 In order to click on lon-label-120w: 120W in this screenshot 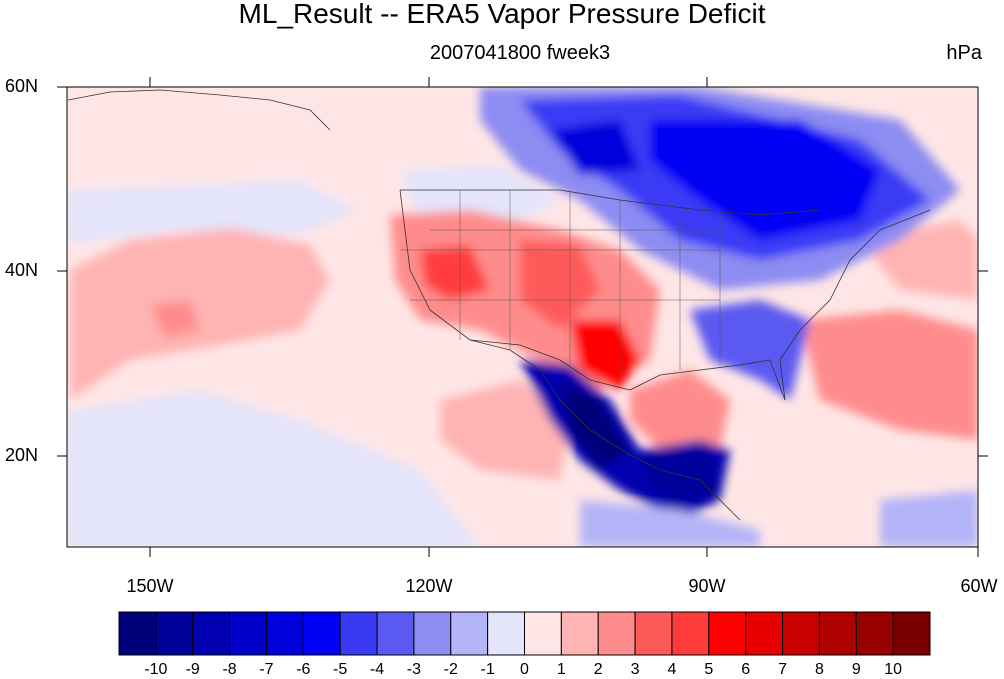, I will do `click(429, 586)`.